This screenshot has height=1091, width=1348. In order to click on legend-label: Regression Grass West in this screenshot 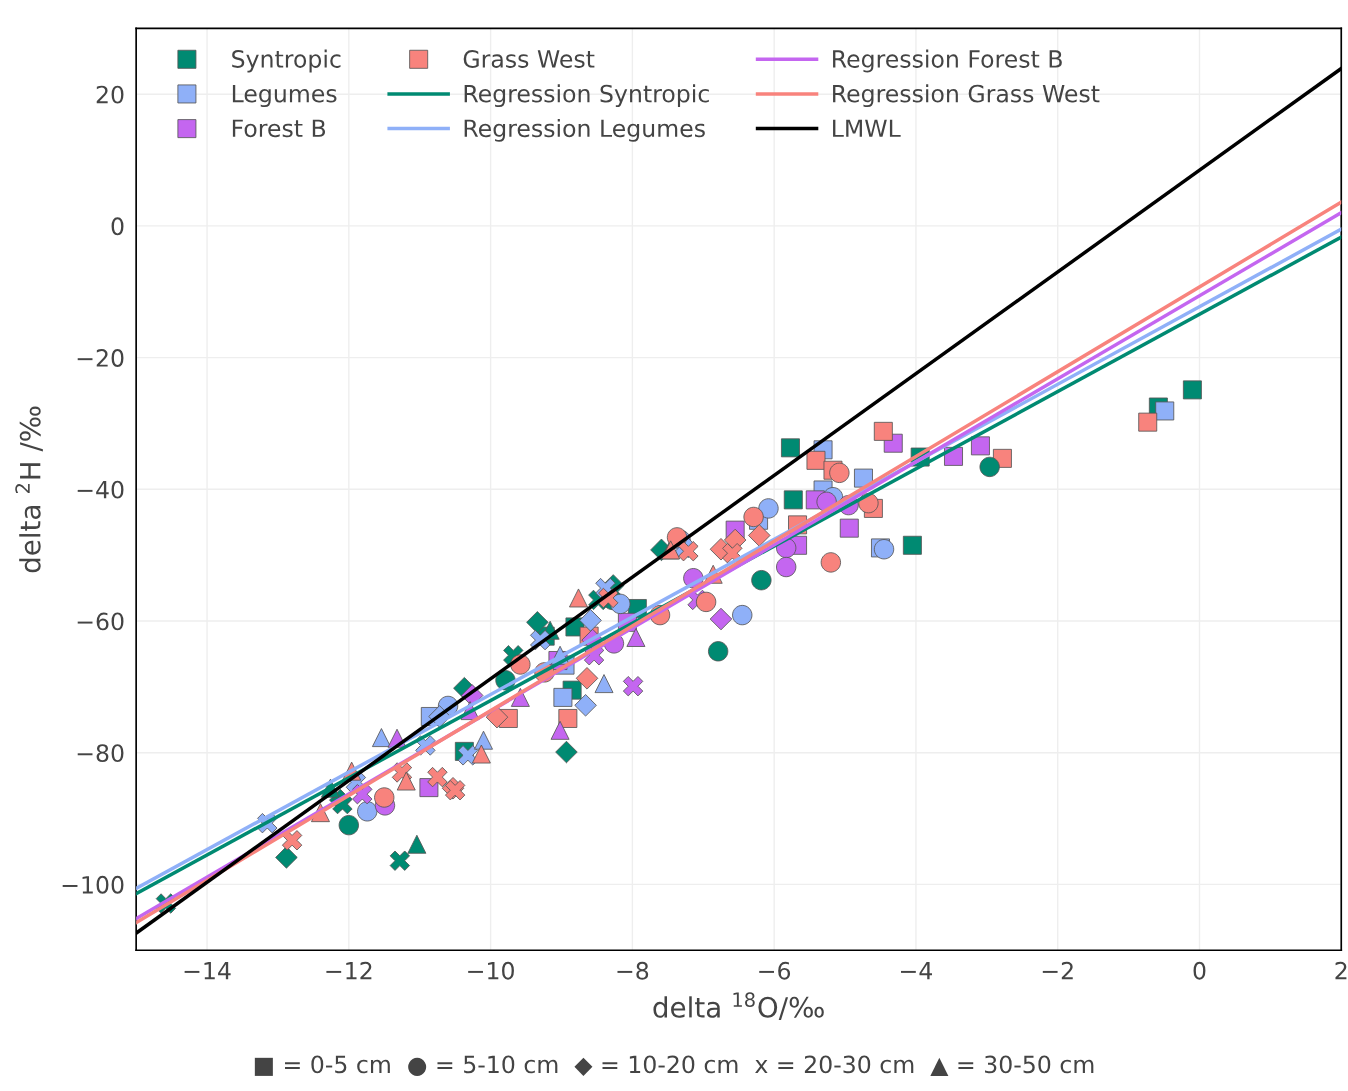, I will do `click(966, 96)`.